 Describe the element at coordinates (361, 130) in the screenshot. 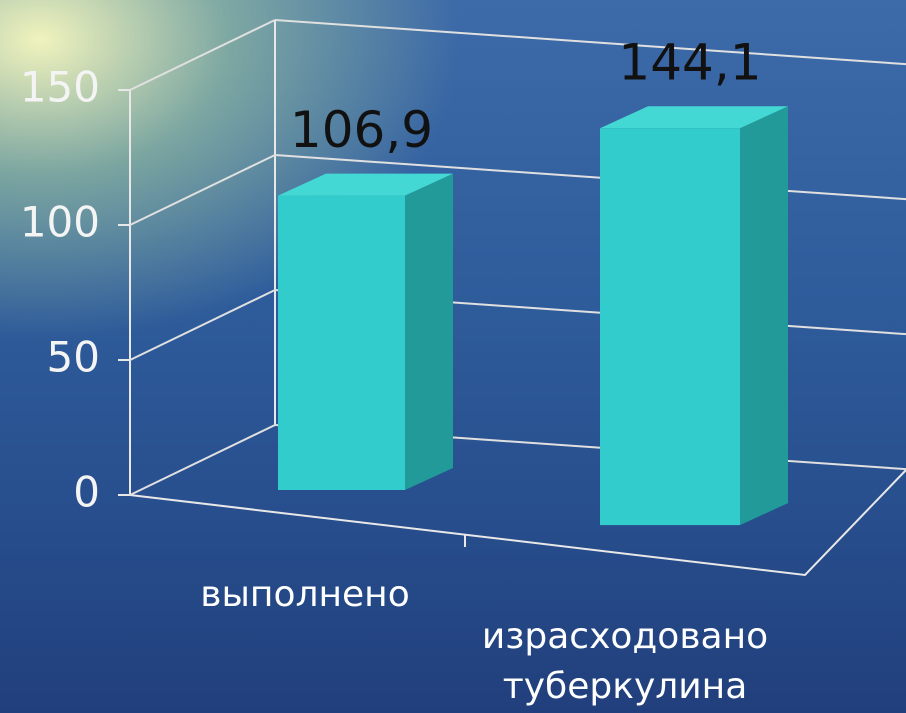

I see `value-label: 106,9` at that location.